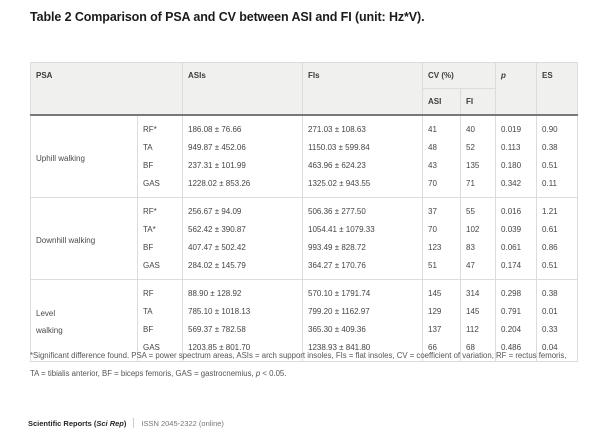 The width and height of the screenshot is (600, 440). I want to click on cv-asi-value: 70, so click(442, 229).